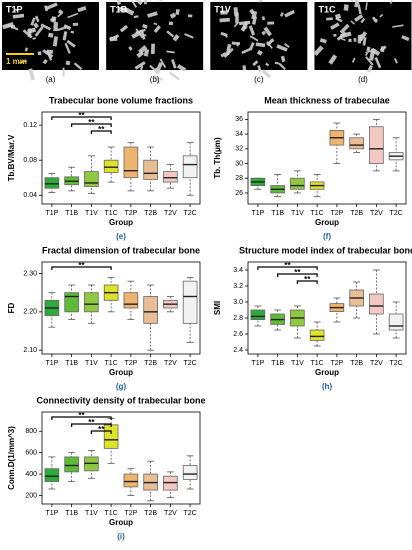  I want to click on y-axis-label: FD, so click(11, 307).